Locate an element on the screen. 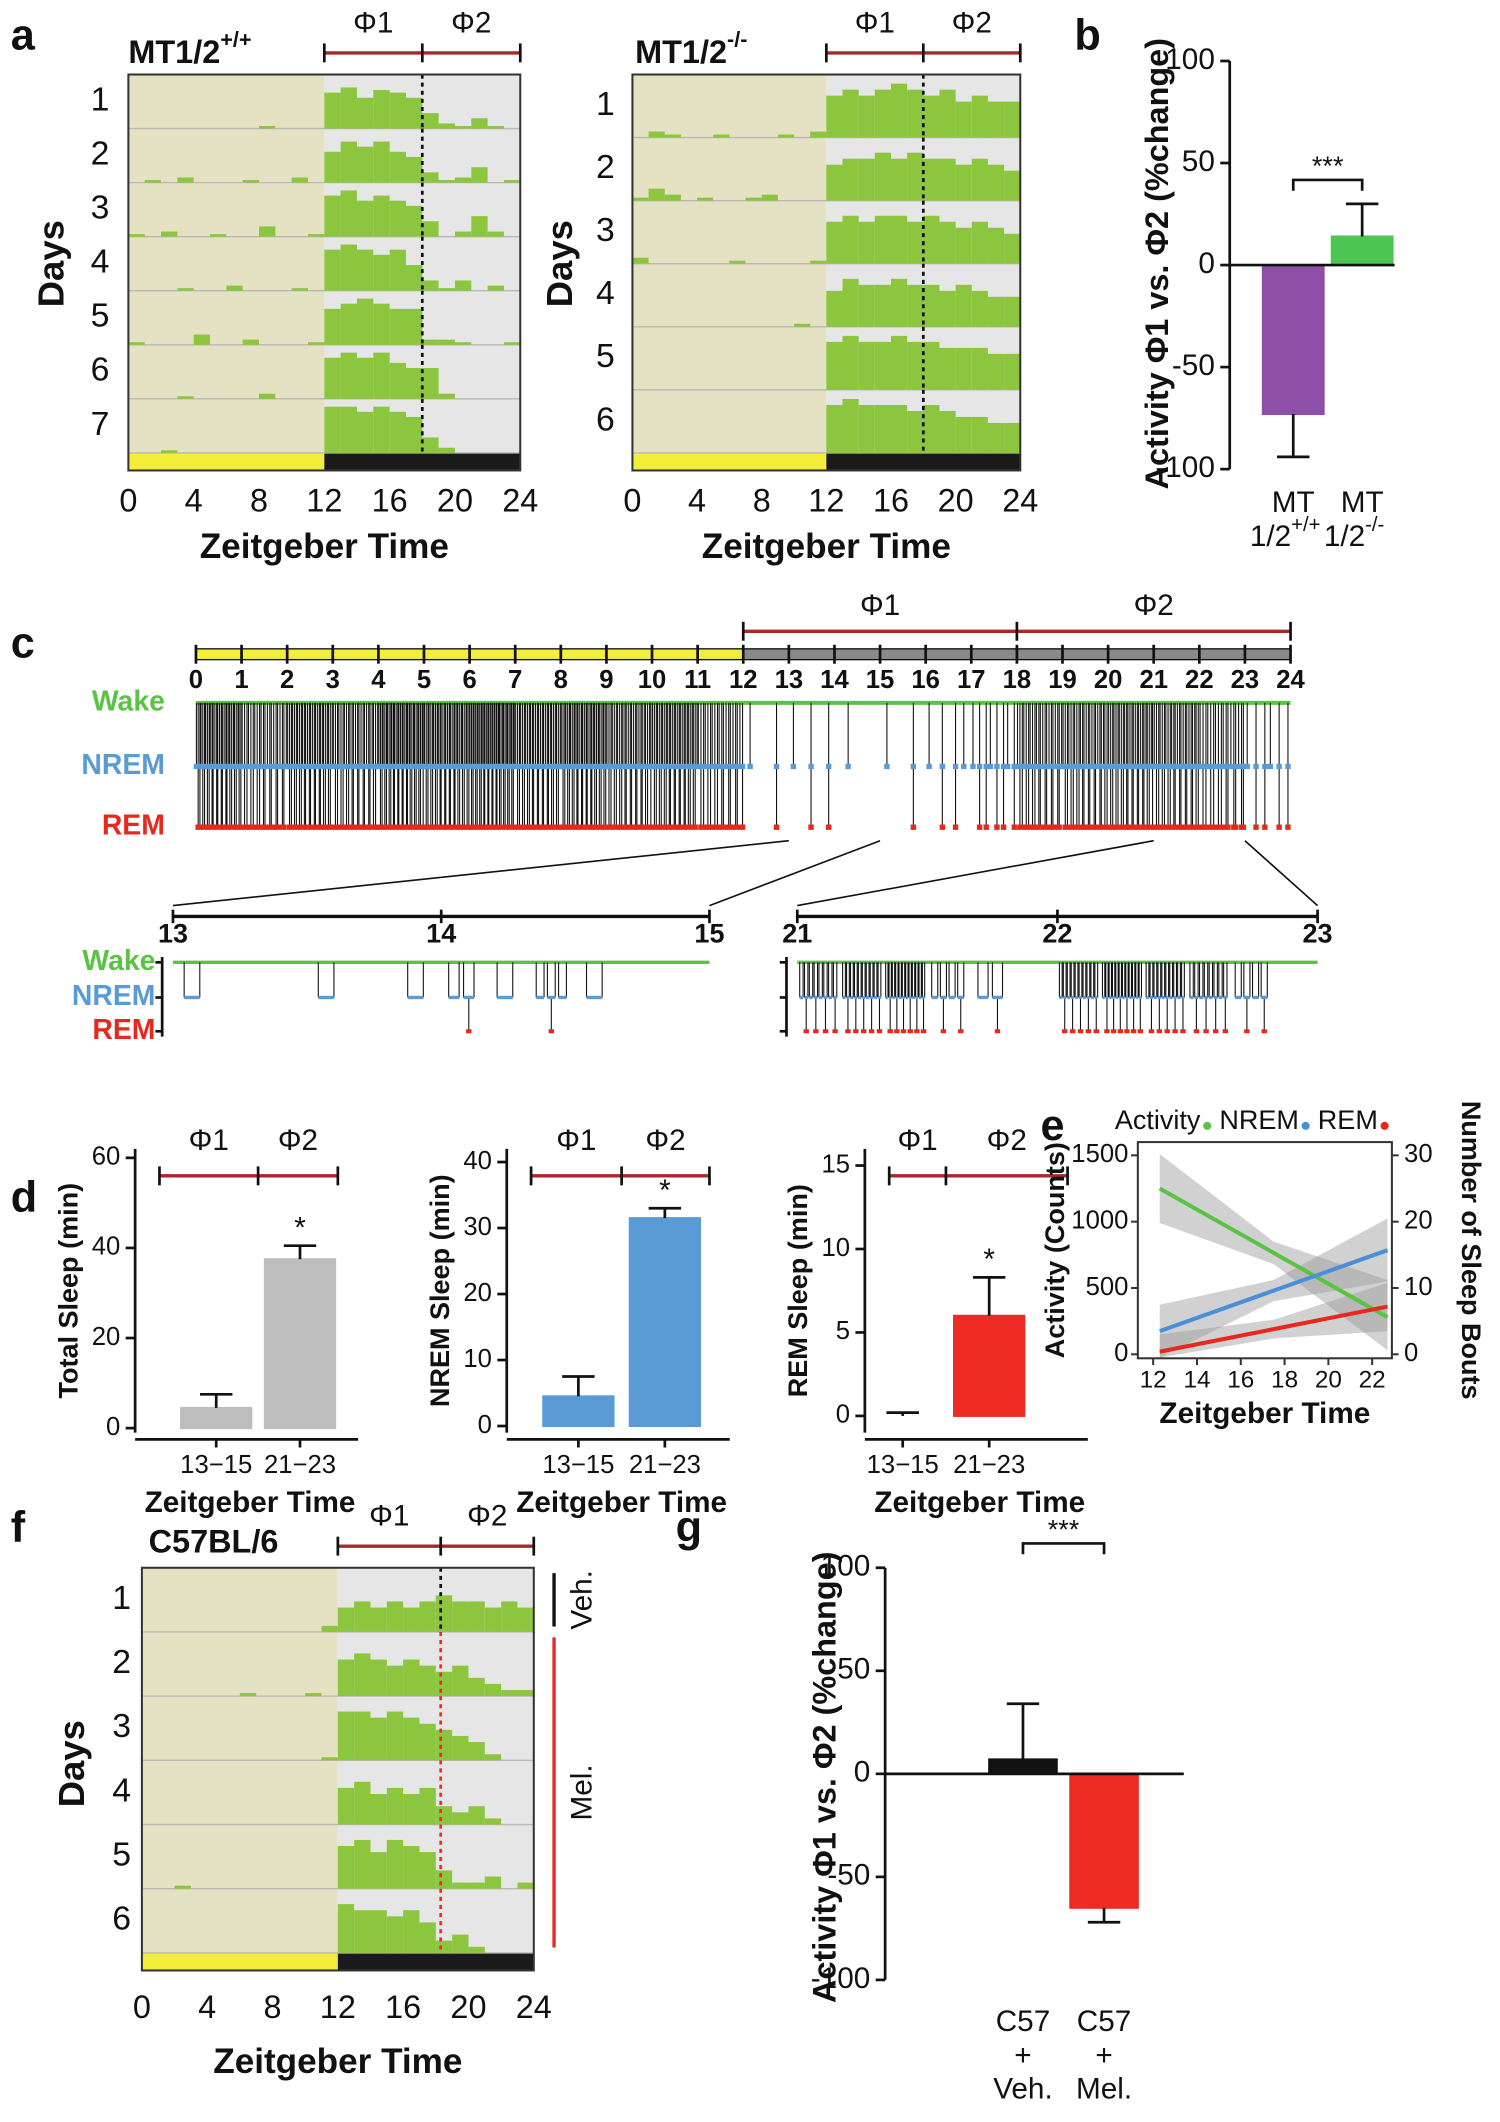 The image size is (1500, 2122). x-tick-label: 21−23 is located at coordinates (989, 1465).